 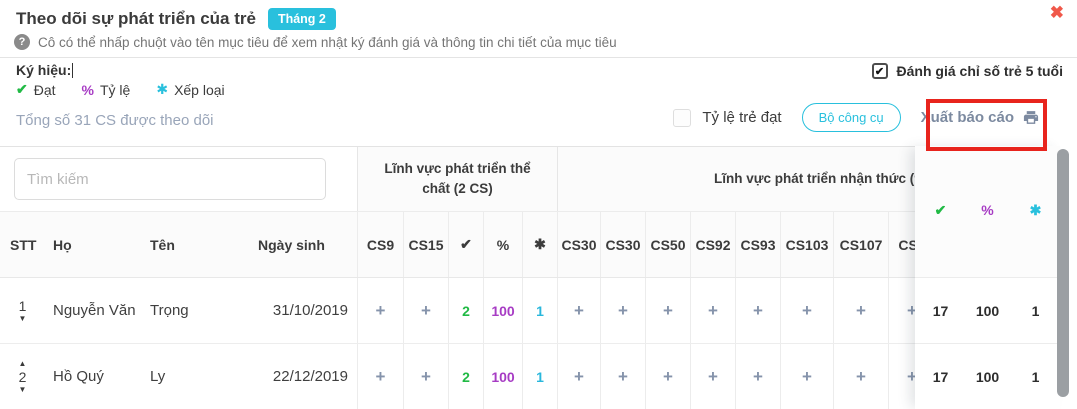 I want to click on col-header-stt: STT, so click(x=23, y=244).